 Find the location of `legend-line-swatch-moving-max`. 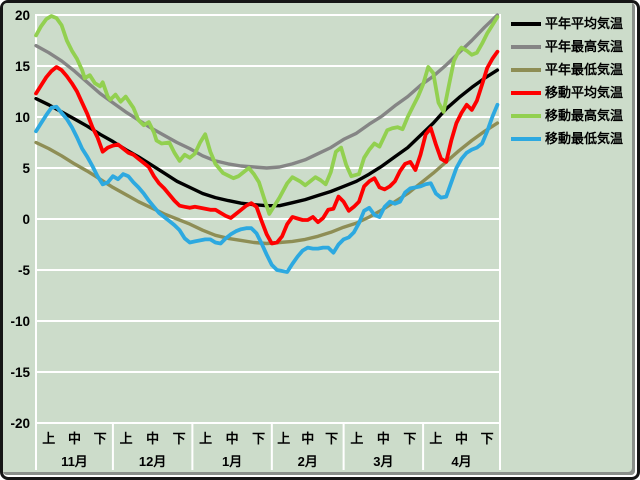

legend-line-swatch-moving-max is located at coordinates (526, 116).